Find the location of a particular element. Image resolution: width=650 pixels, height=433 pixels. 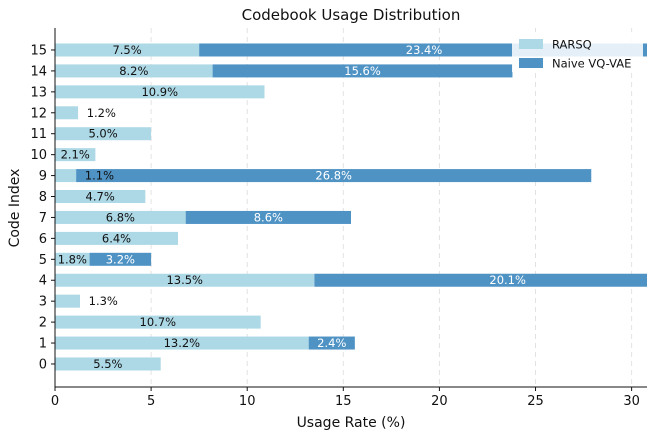

data-label: 2.4% is located at coordinates (331, 343).